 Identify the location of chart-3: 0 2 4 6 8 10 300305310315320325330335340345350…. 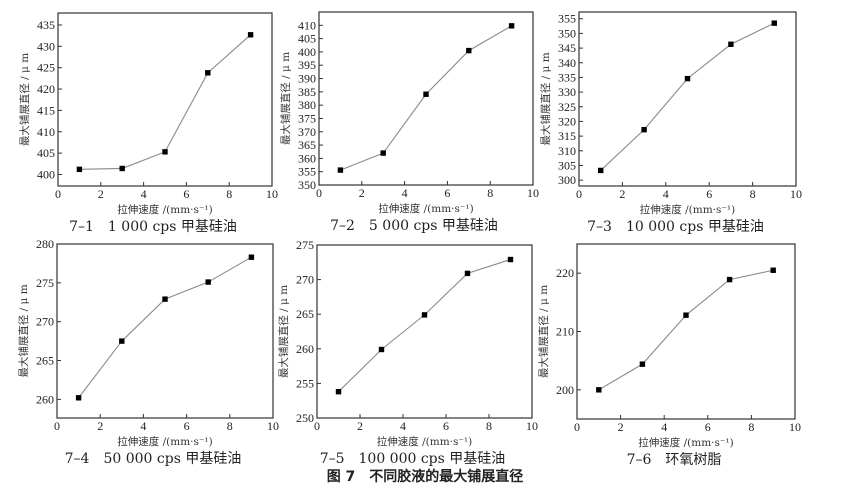
(670, 123).